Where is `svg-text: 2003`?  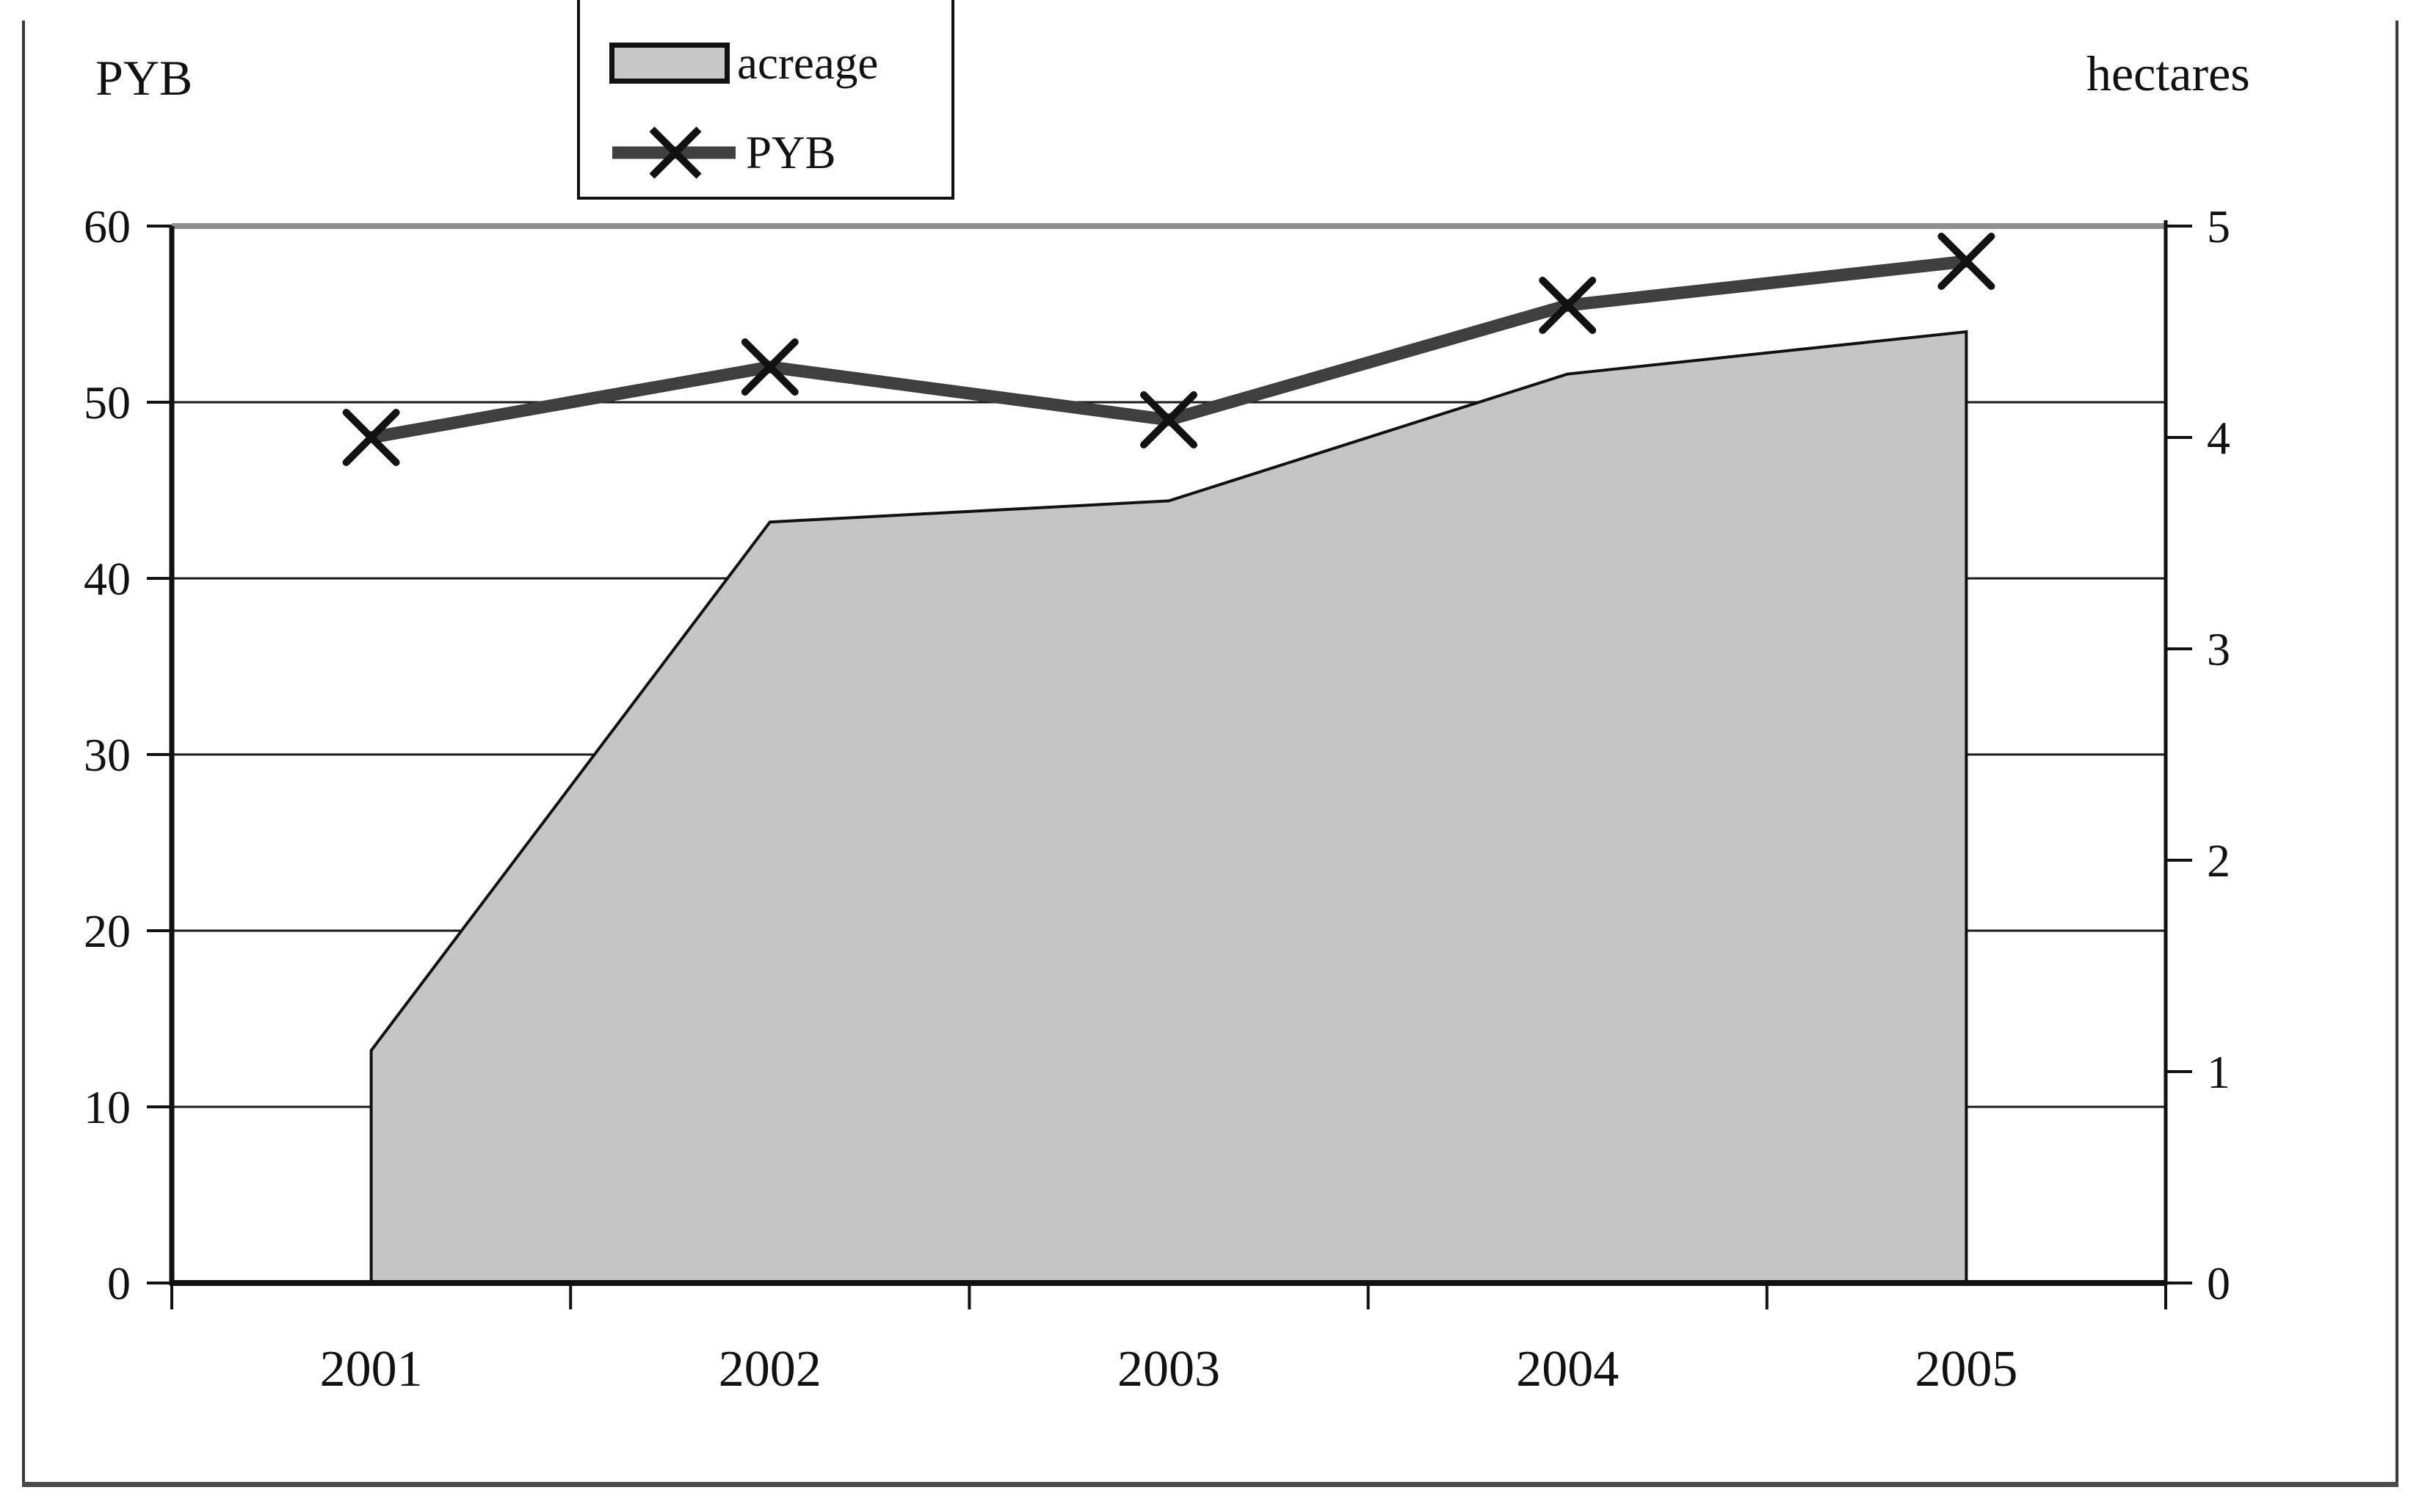
svg-text: 2003 is located at coordinates (1169, 1369).